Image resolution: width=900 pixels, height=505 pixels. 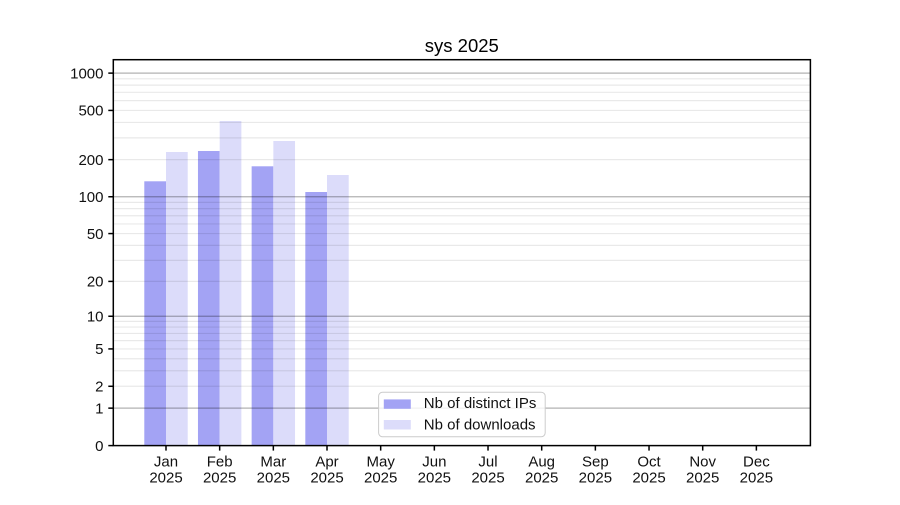 What do you see at coordinates (166, 461) in the screenshot?
I see `svg-text: Jan` at bounding box center [166, 461].